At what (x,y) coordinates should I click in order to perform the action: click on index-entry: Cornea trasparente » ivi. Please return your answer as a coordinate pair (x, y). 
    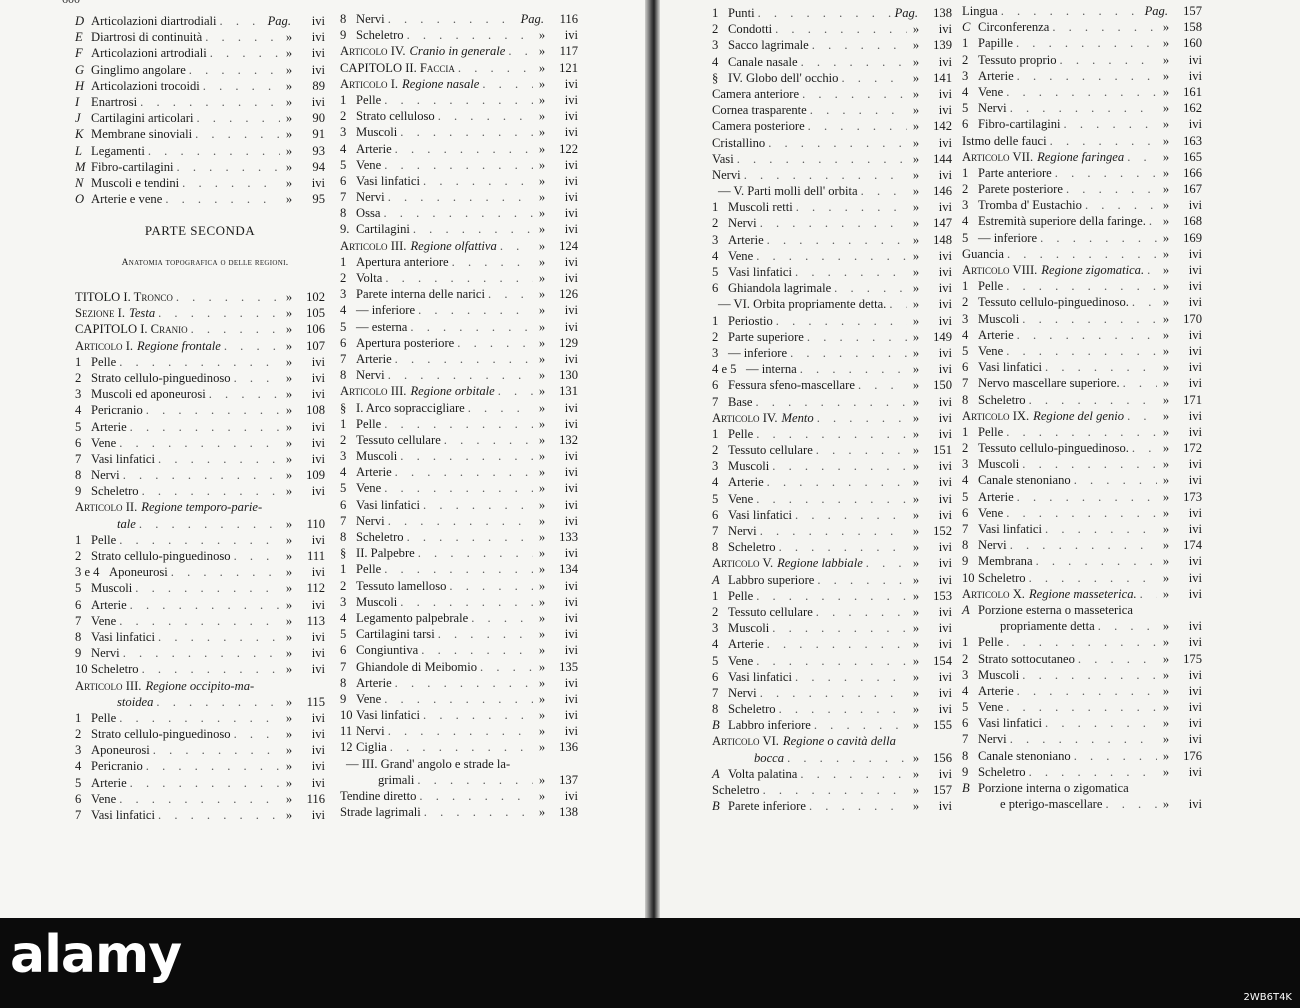
    Looking at the image, I should click on (832, 110).